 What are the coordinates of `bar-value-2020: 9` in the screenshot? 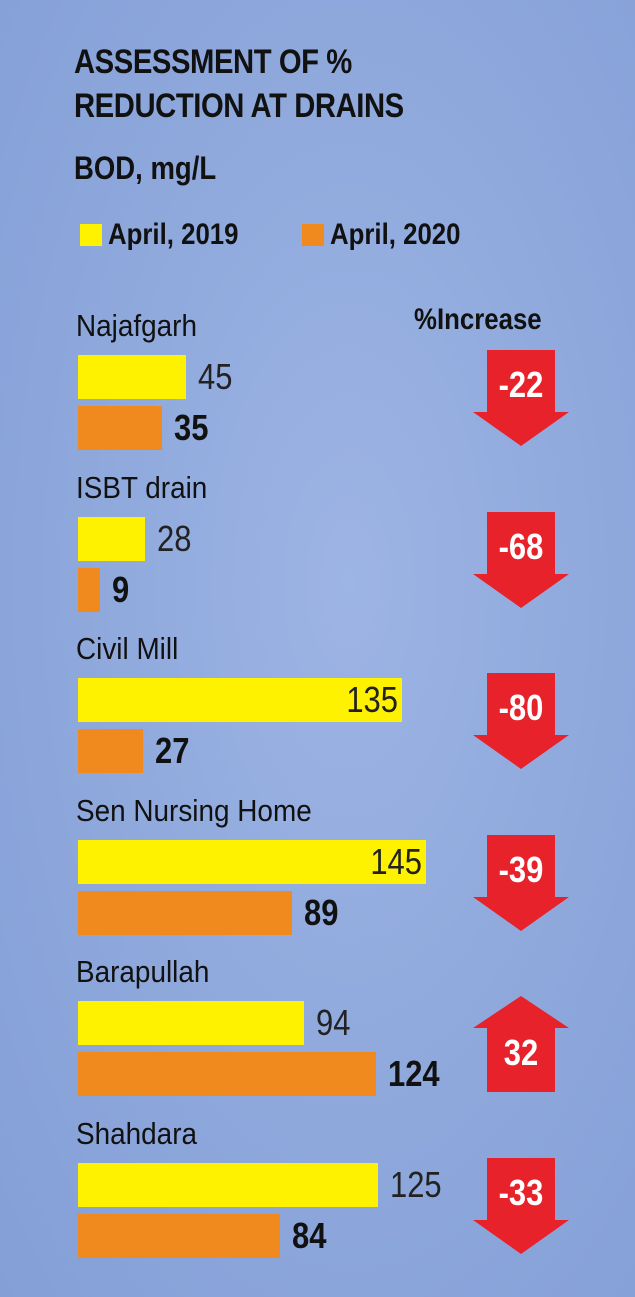 It's located at (121, 589).